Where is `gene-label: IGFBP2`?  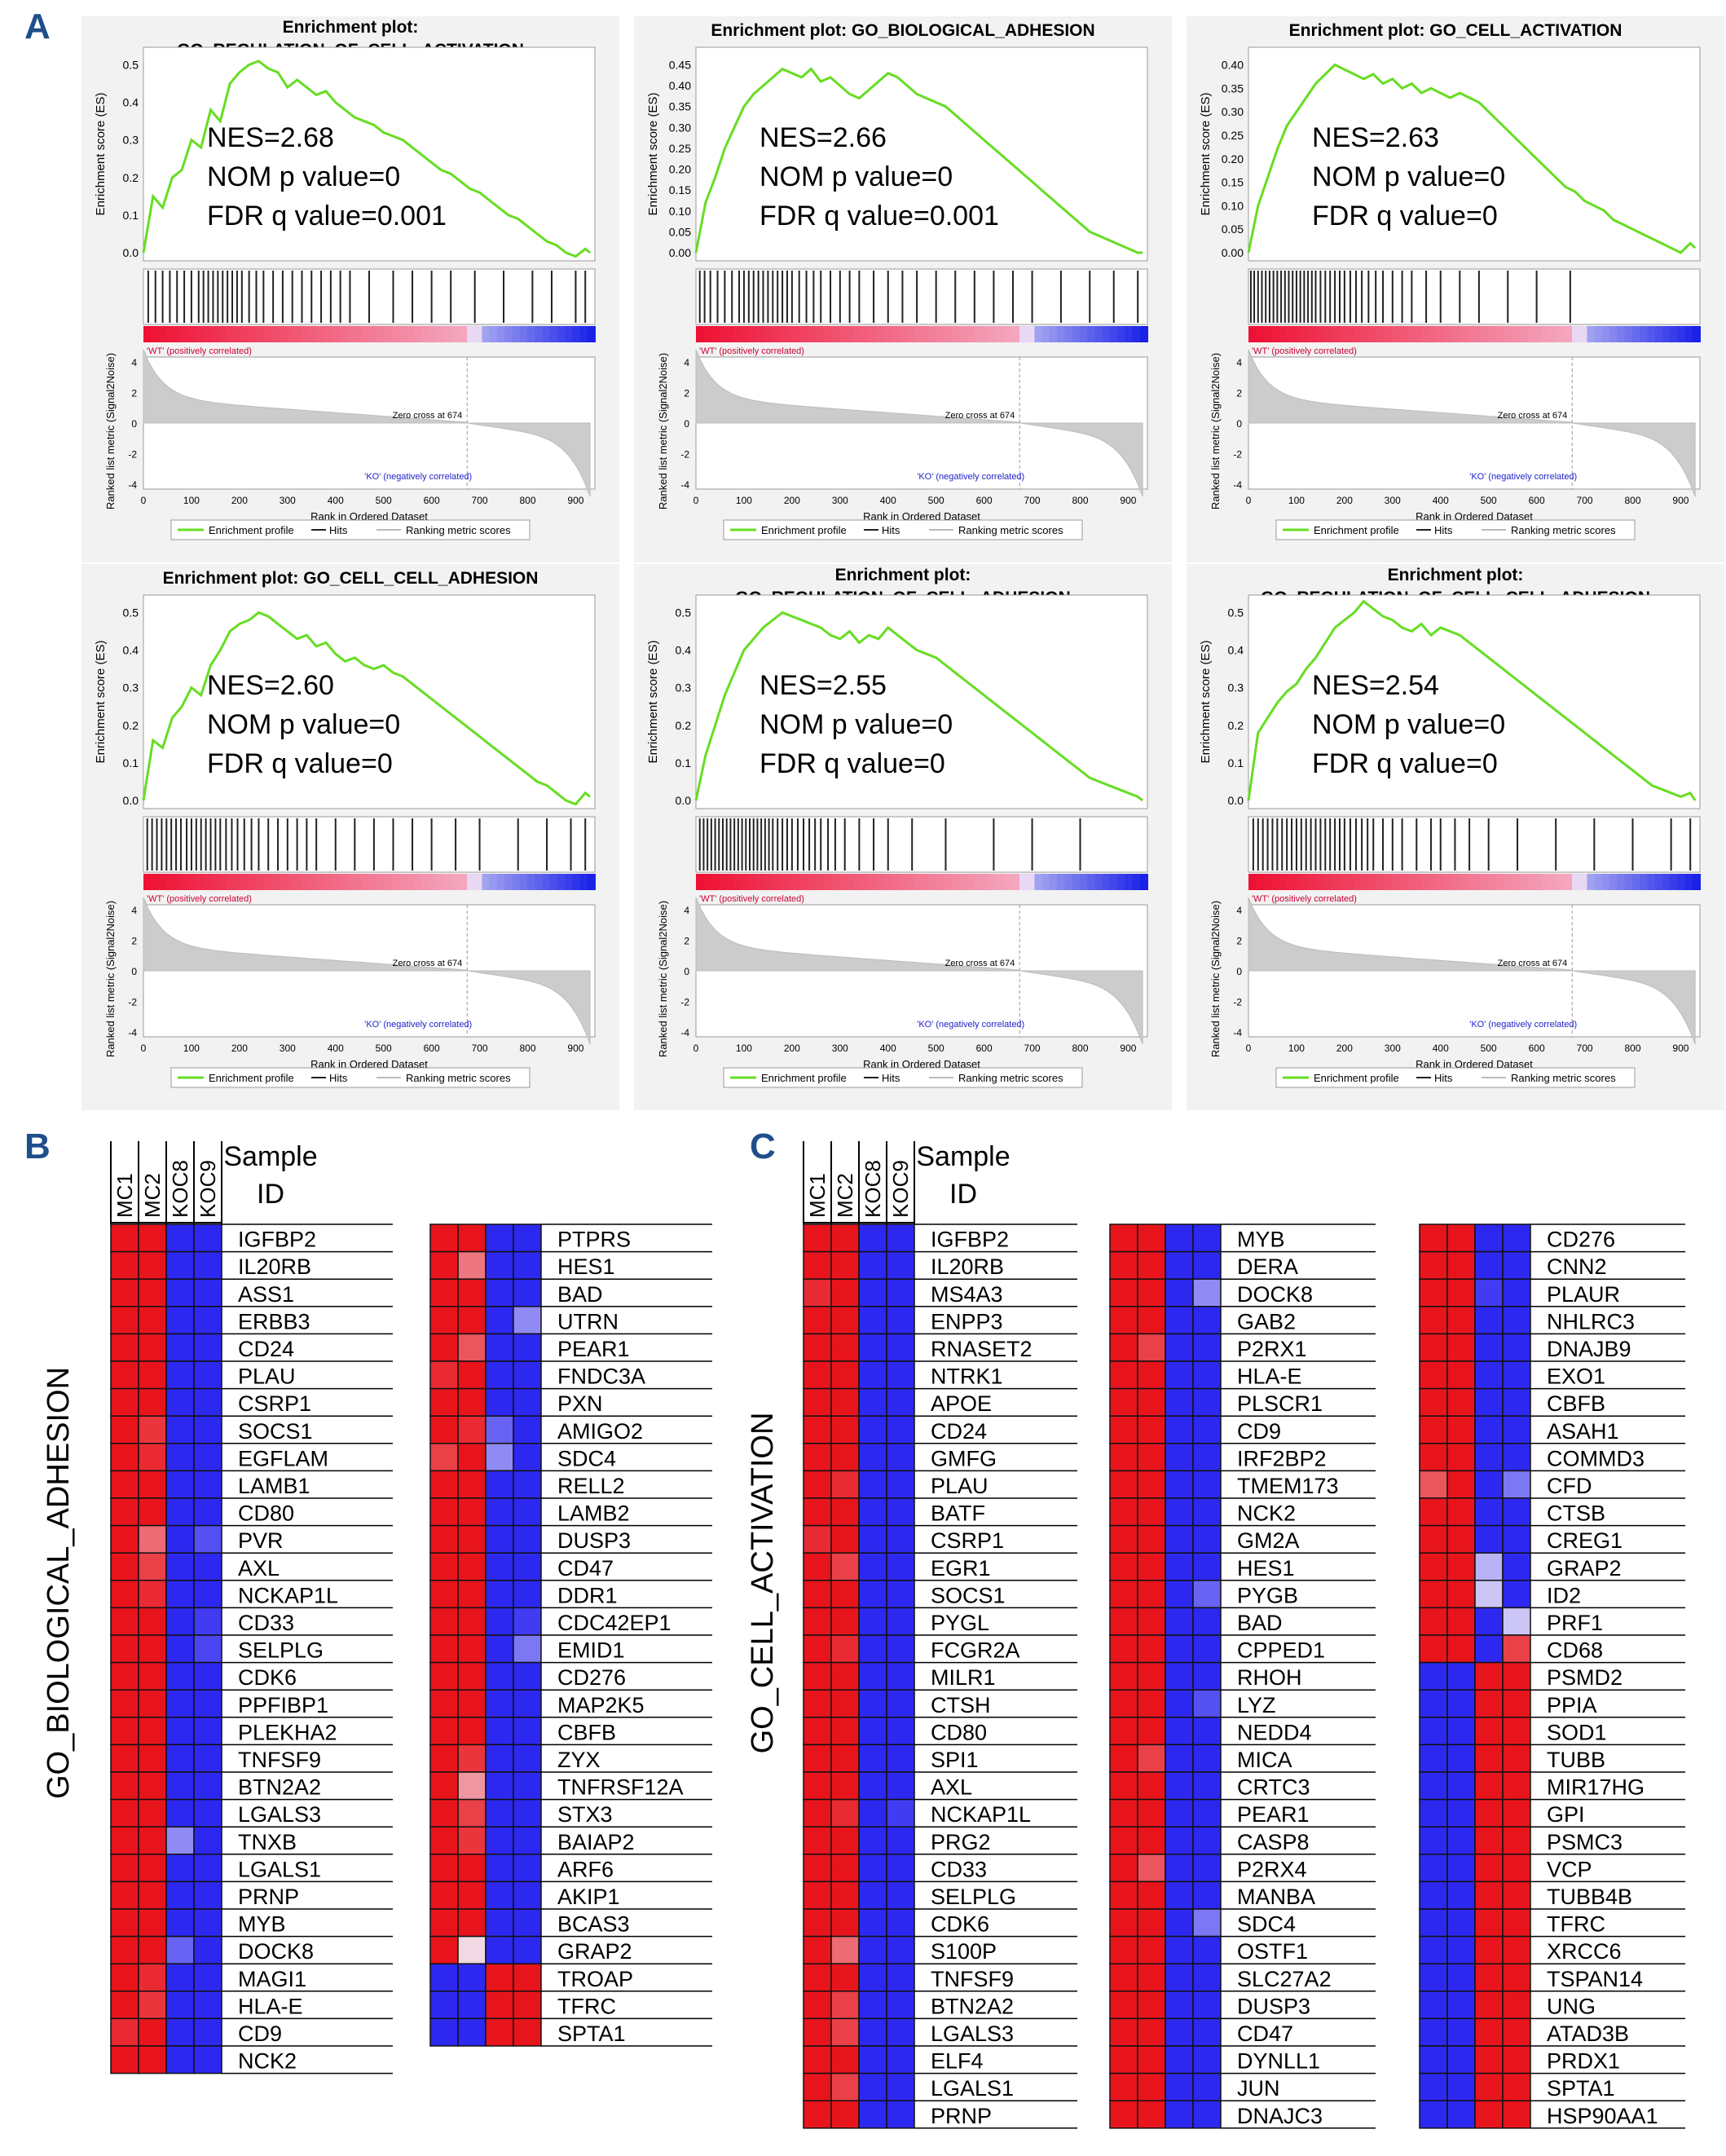 gene-label: IGFBP2 is located at coordinates (970, 1240).